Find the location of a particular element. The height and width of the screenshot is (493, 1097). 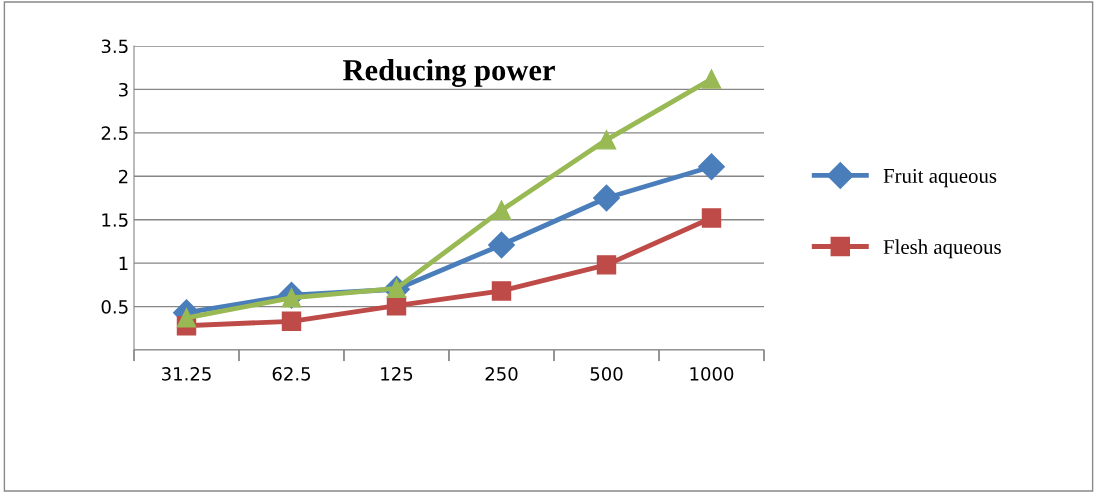

x-tick-label: 125 is located at coordinates (397, 373).